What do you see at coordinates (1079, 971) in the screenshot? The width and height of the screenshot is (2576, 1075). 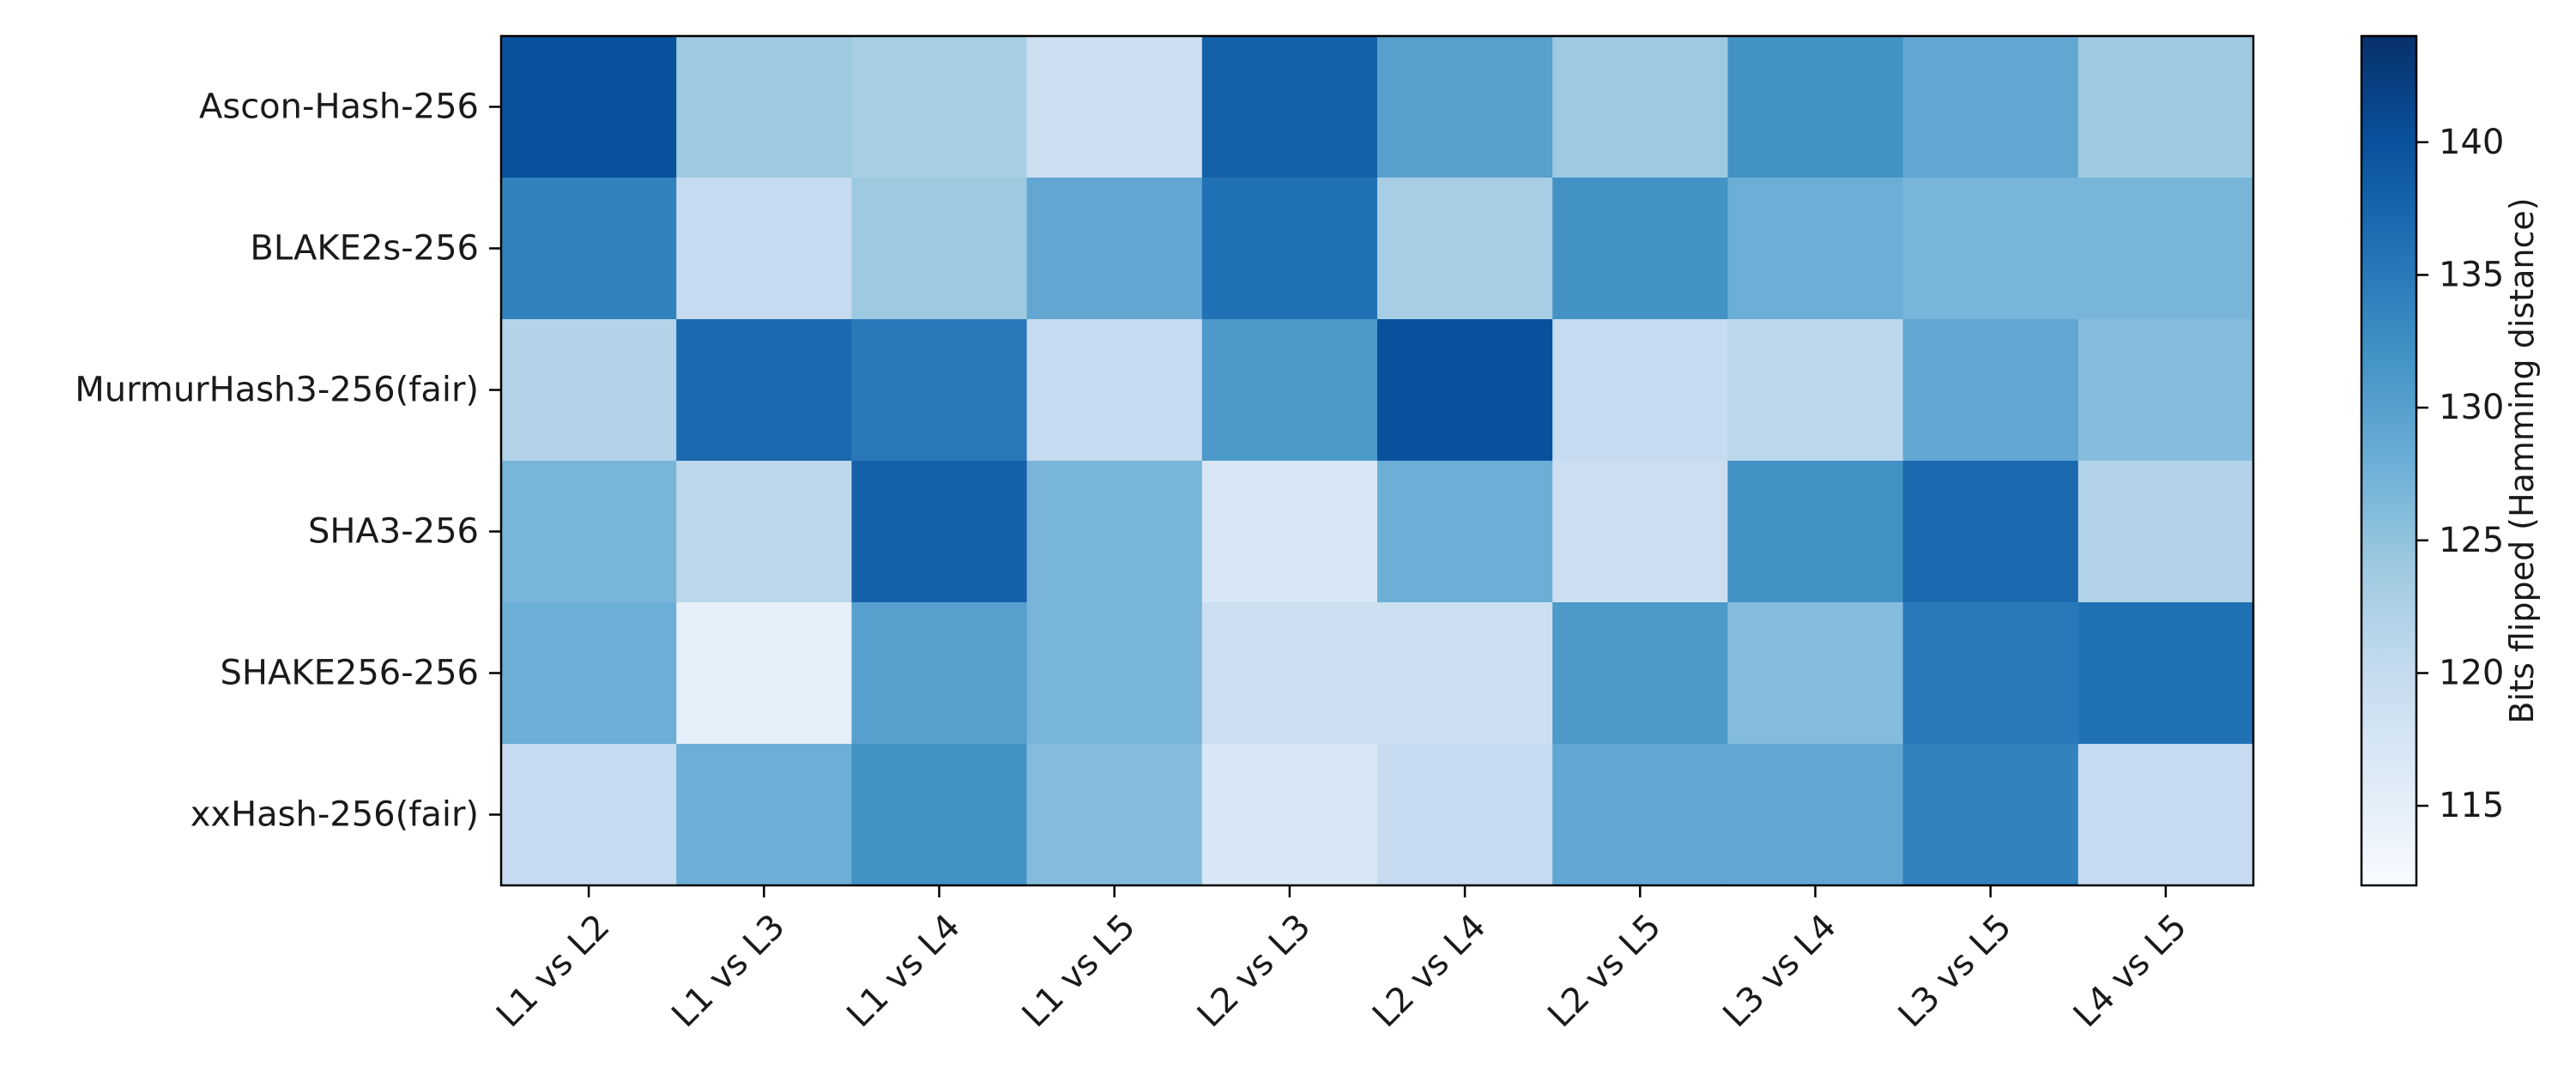 I see `x-tick-label: L1 vs L5` at bounding box center [1079, 971].